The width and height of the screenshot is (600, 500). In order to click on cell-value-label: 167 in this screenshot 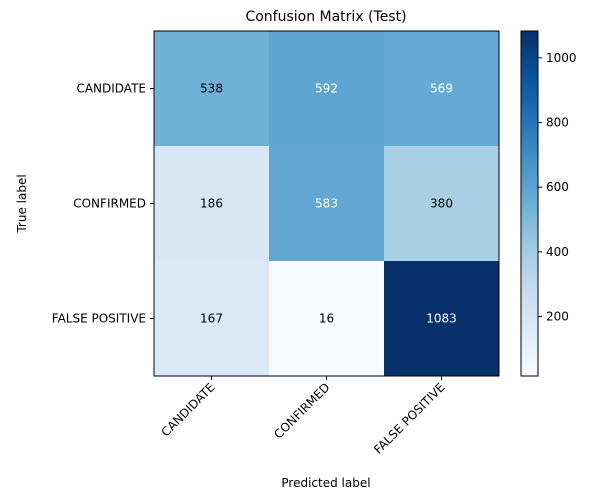, I will do `click(211, 319)`.